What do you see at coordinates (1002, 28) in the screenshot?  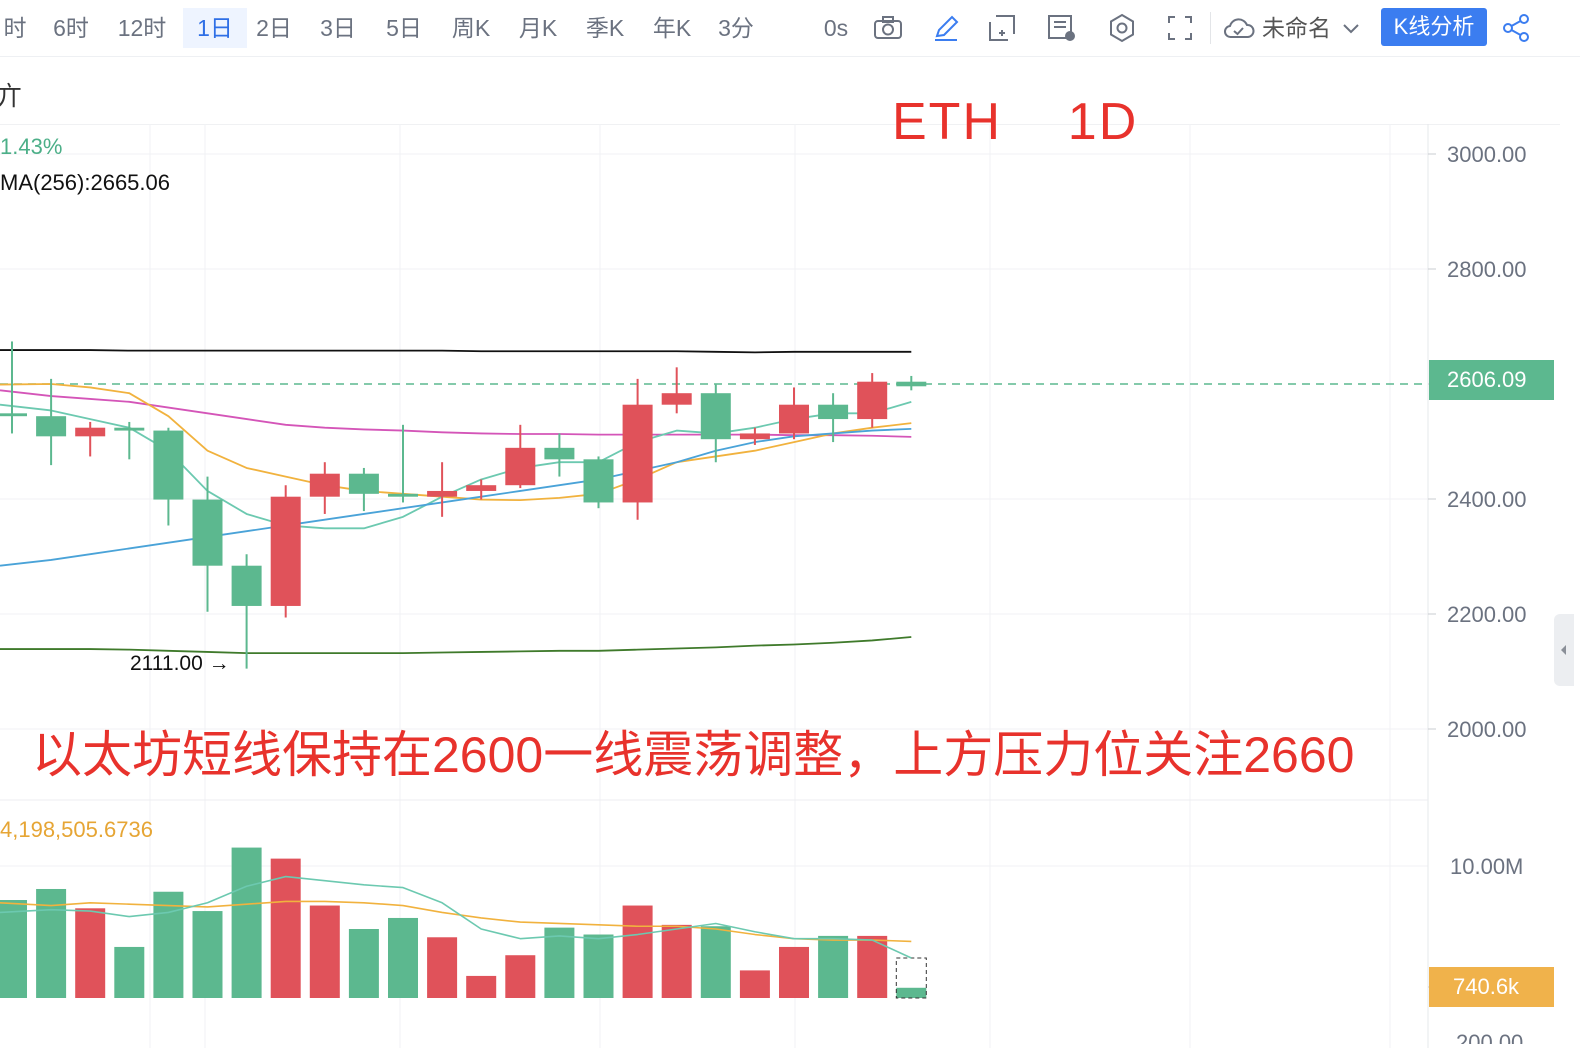 I see `add-window-icon` at bounding box center [1002, 28].